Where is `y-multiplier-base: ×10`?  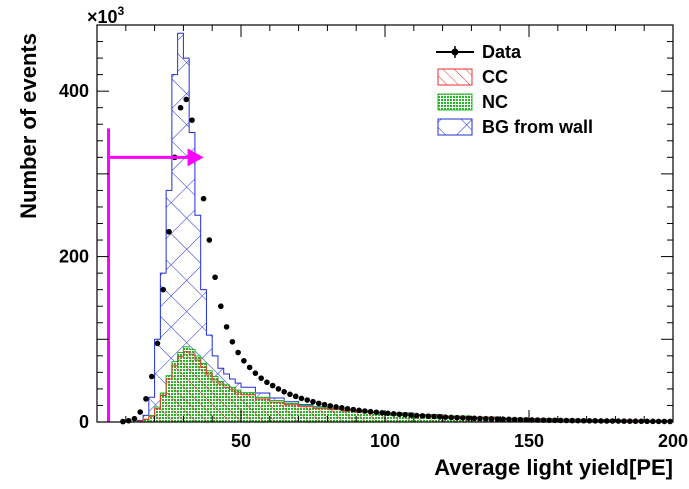
y-multiplier-base: ×10 is located at coordinates (102, 17).